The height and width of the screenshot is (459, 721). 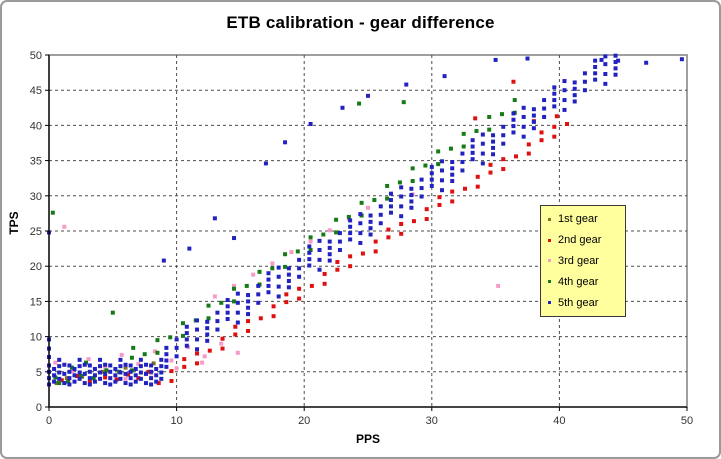 I want to click on y-tick-label: 25, so click(x=36, y=232).